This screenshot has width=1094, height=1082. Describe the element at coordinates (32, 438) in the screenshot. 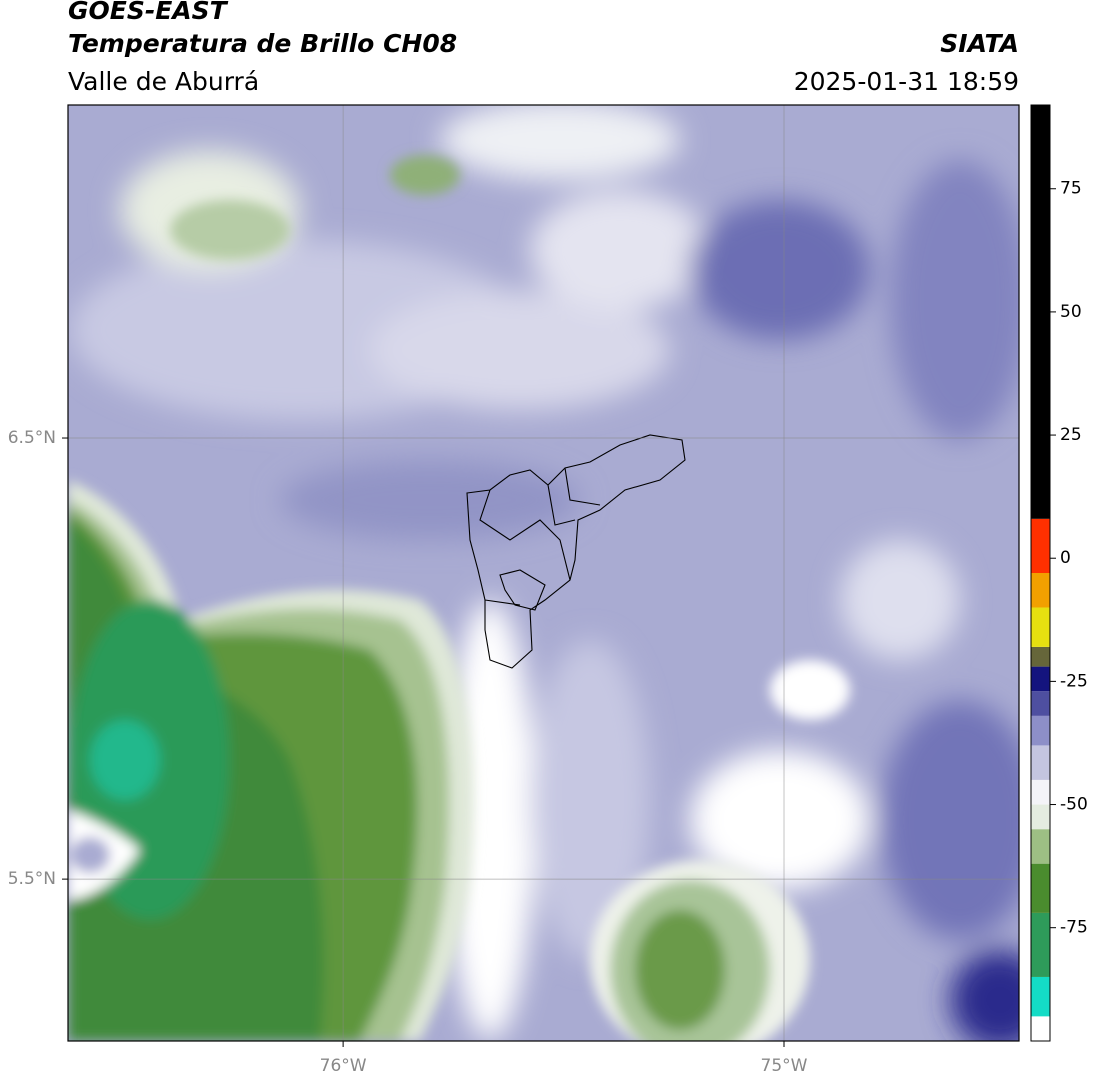

I see `lat-tick-label: 6.5°N` at that location.